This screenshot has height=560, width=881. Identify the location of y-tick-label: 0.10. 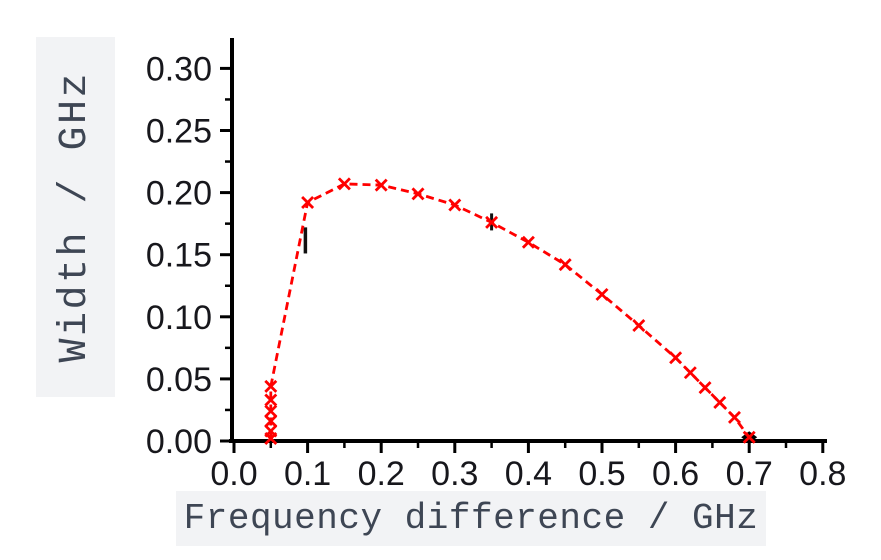
(179, 318).